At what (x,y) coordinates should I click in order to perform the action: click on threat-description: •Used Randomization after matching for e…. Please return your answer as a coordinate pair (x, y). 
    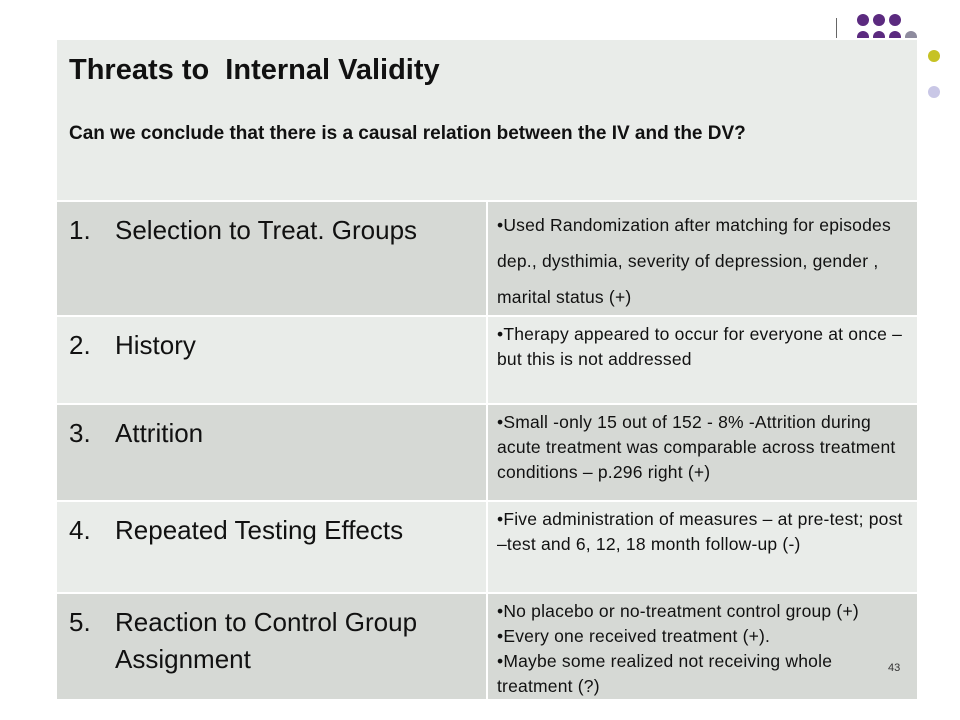
    Looking at the image, I should click on (694, 261).